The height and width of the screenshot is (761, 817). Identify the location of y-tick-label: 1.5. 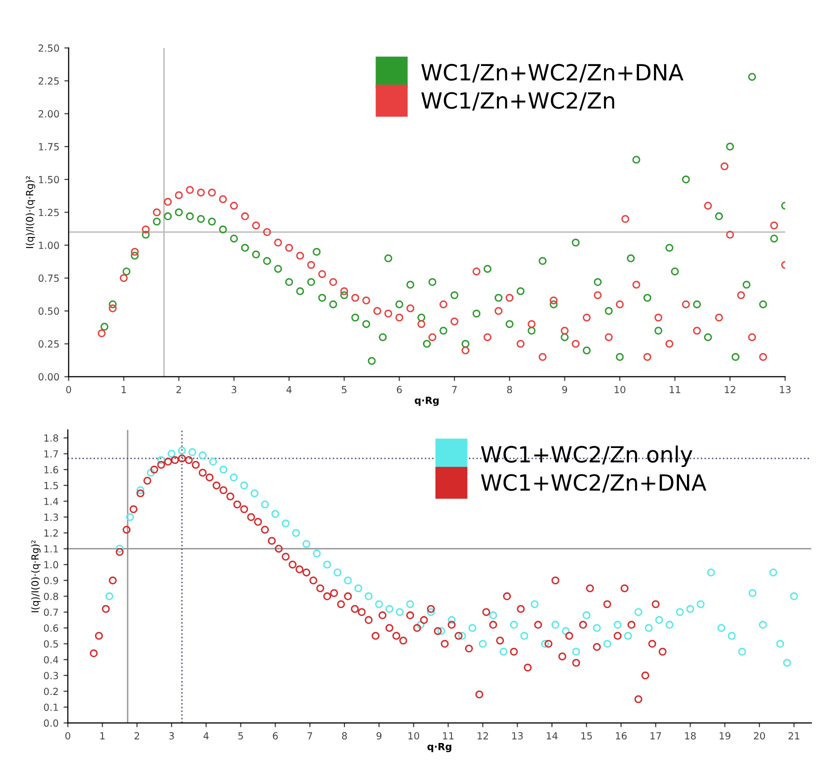
(51, 486).